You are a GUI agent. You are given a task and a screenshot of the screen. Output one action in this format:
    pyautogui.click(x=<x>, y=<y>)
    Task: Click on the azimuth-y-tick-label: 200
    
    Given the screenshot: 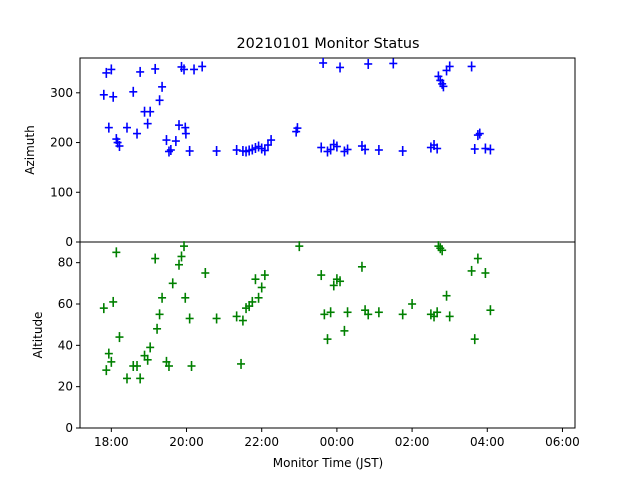 What is the action you would take?
    pyautogui.click(x=61, y=143)
    